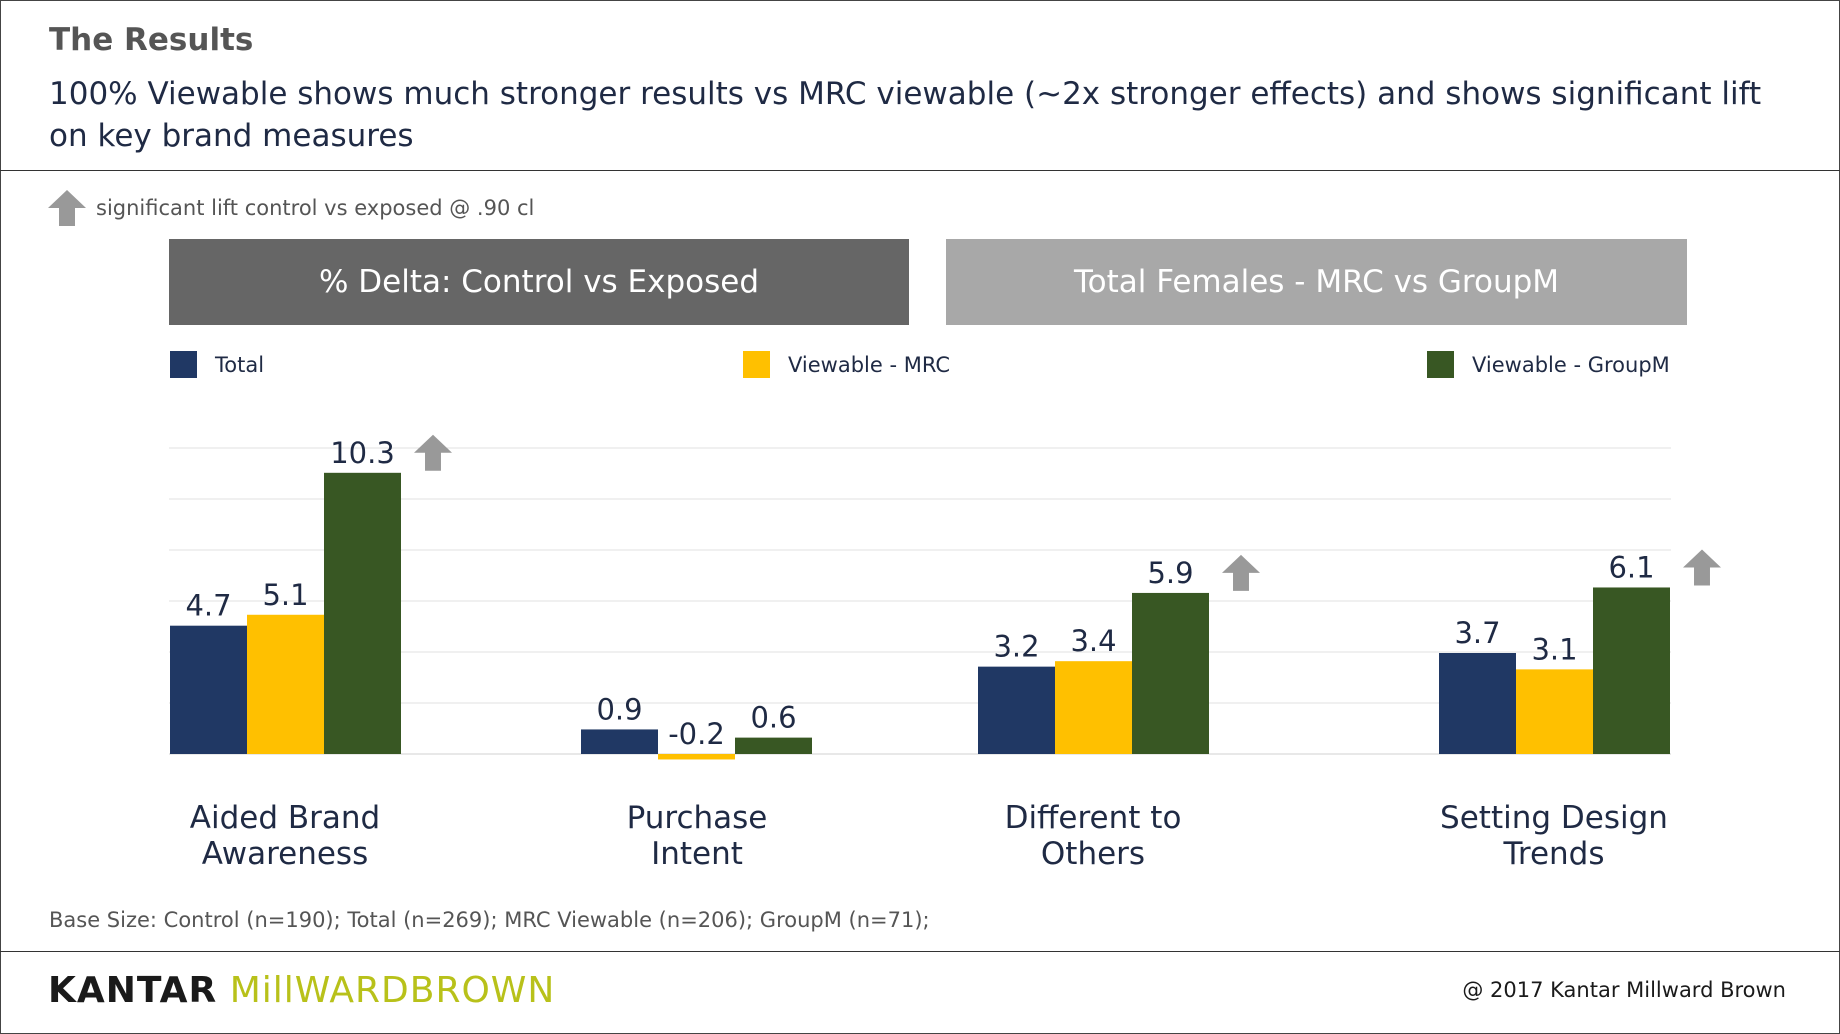 The height and width of the screenshot is (1034, 1840). I want to click on legend-label-mrc: Viewable - MRC, so click(869, 364).